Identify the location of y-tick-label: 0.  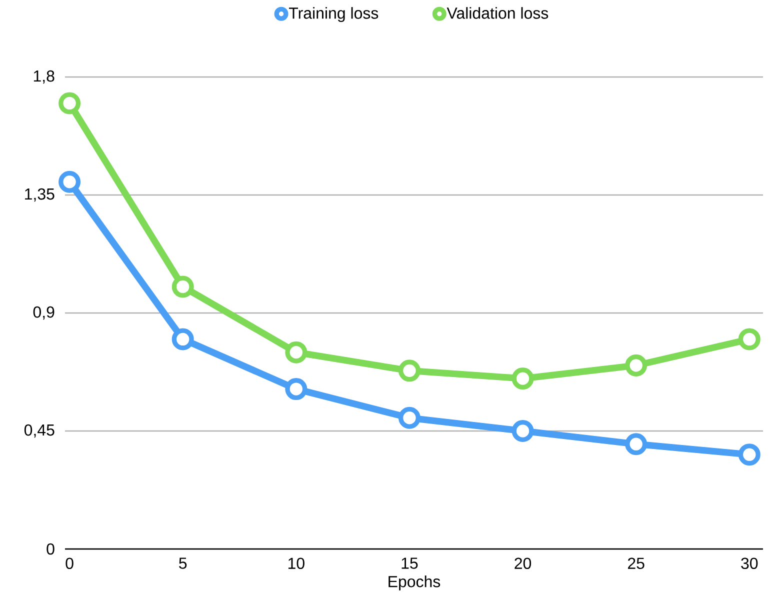
(50, 549).